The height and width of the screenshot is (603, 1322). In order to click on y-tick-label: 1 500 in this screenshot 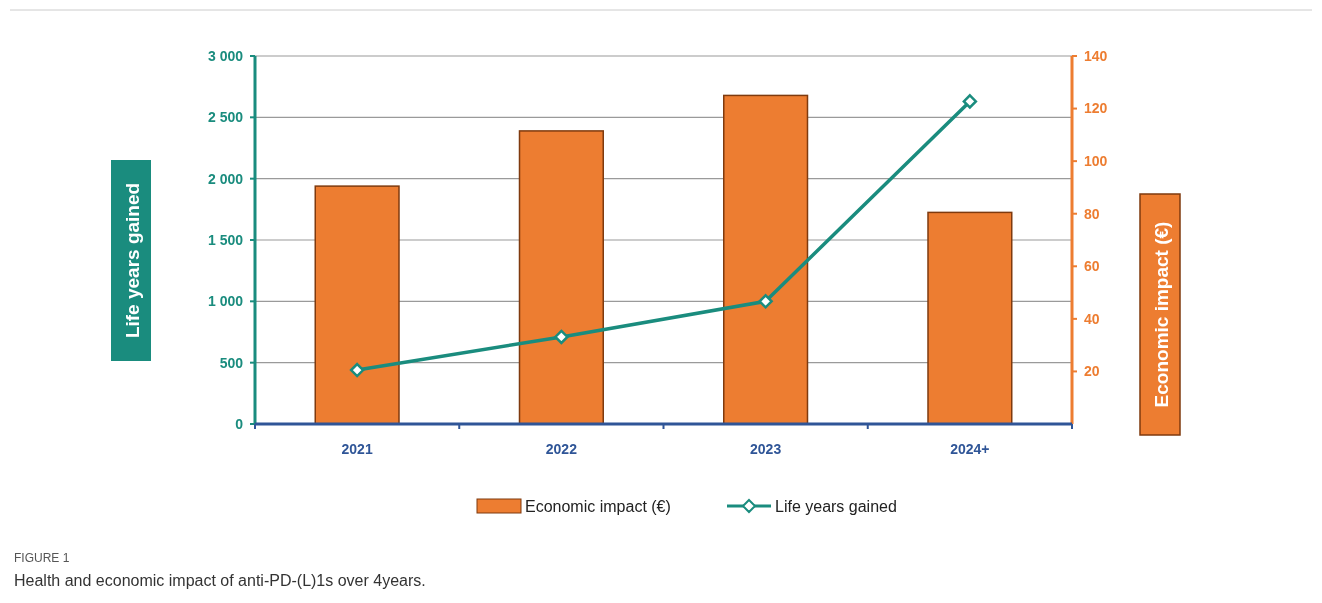, I will do `click(225, 239)`.